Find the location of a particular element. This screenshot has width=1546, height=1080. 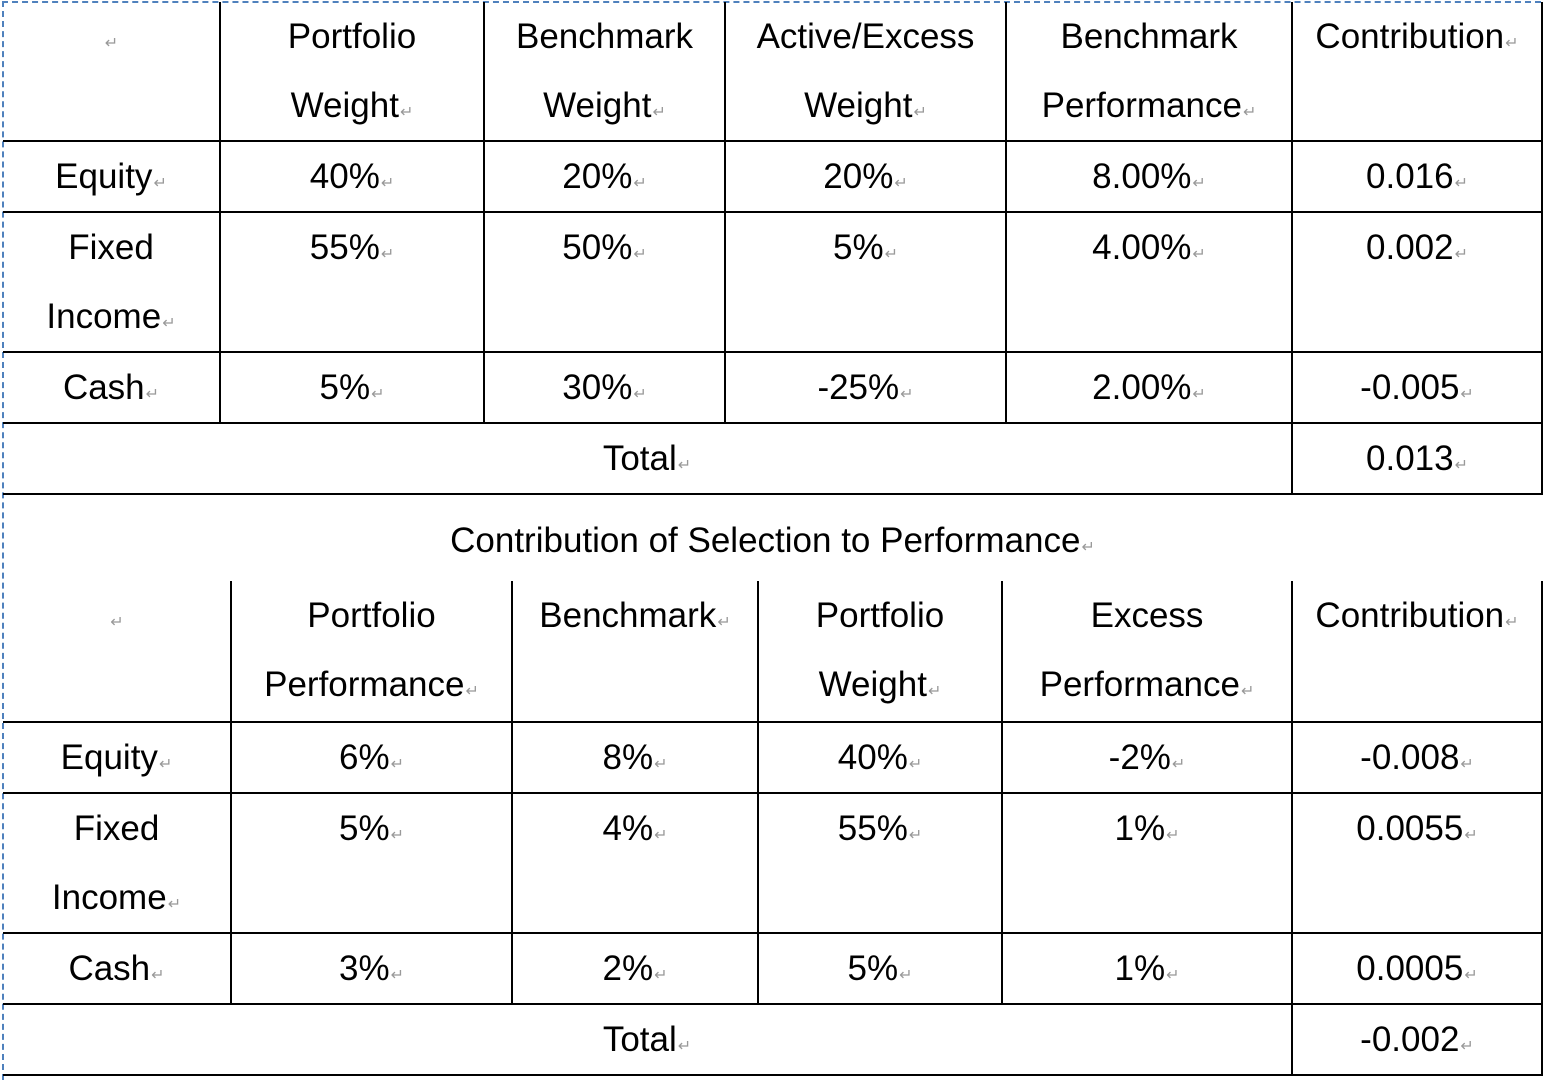

cell-line: Excess is located at coordinates (1147, 615).